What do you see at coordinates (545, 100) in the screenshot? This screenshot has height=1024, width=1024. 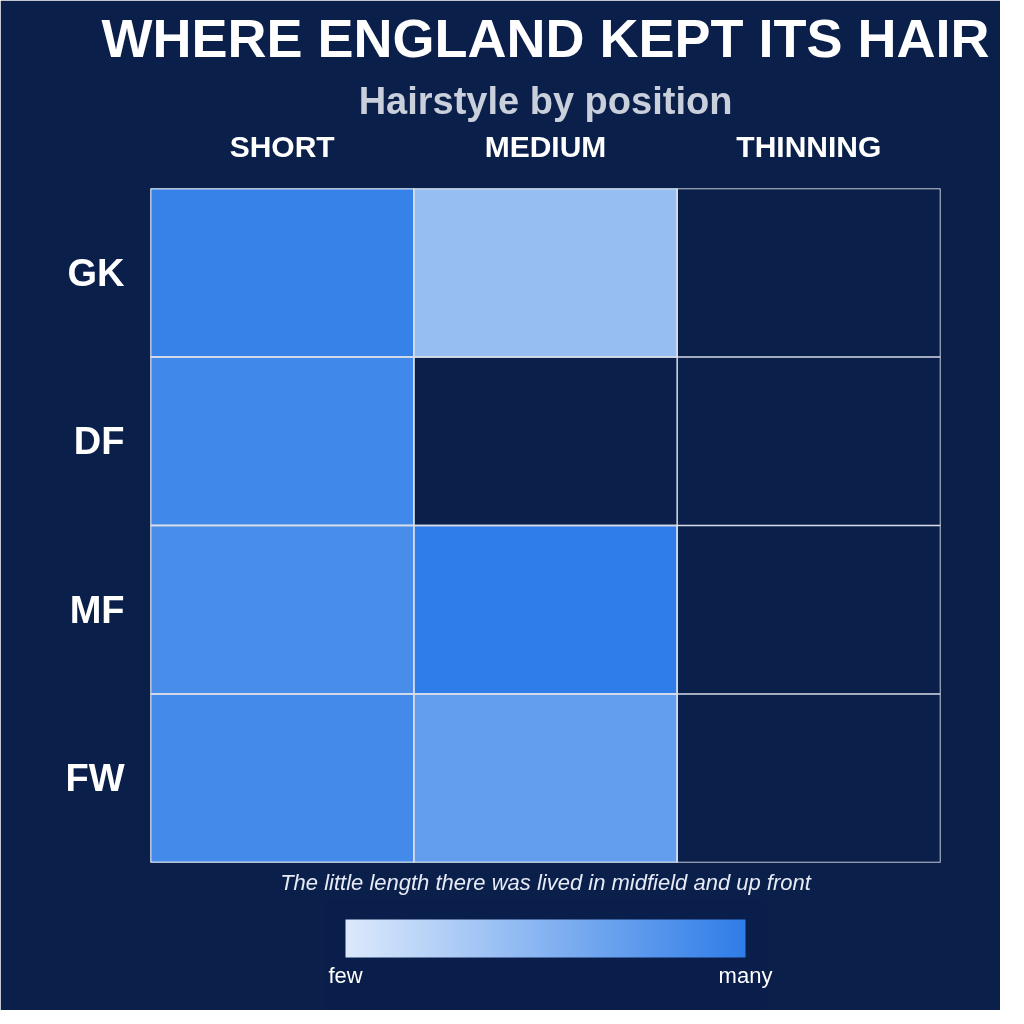 I see `chart-subtitle: Hairstyle by position` at bounding box center [545, 100].